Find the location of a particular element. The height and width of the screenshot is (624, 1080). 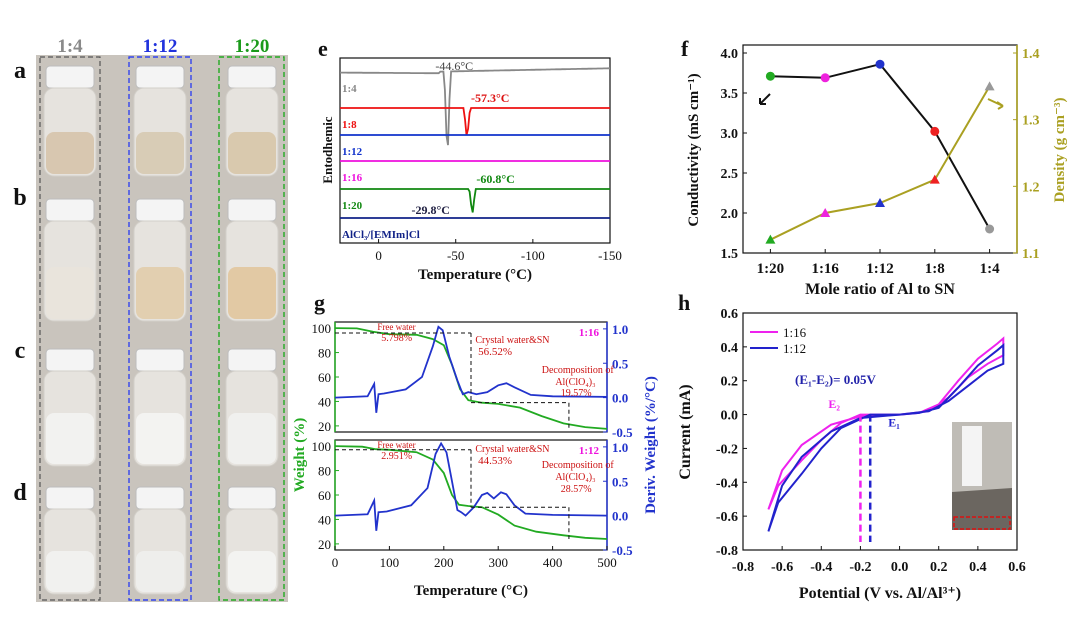

g-annot-crystal-pct: 56.52% is located at coordinates (495, 352).